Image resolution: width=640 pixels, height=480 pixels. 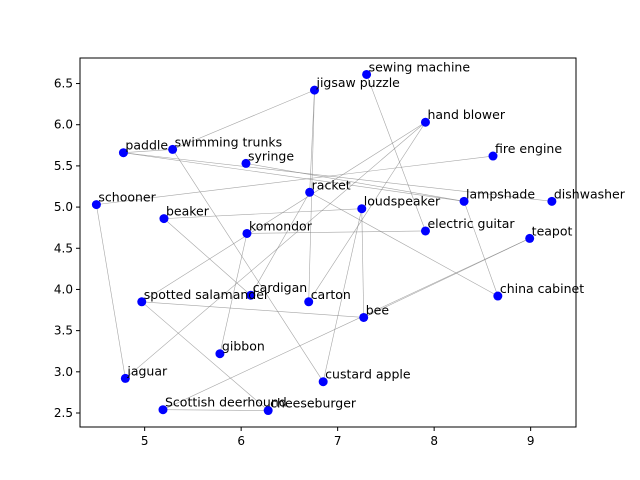 I want to click on point-bee, so click(x=364, y=317).